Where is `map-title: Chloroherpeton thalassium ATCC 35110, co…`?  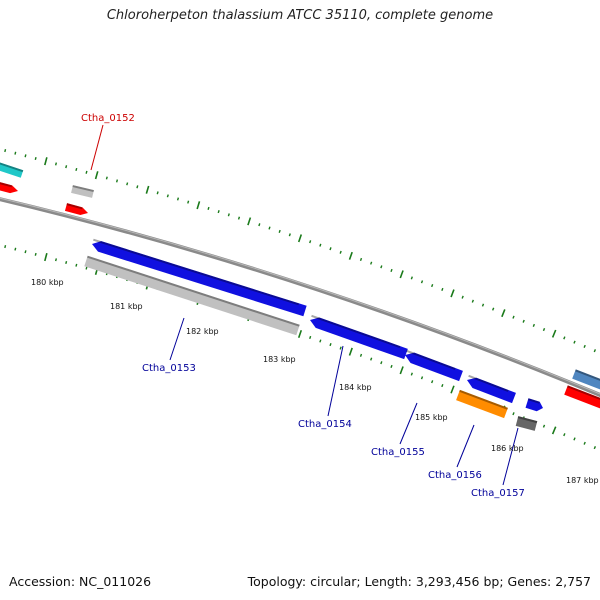 map-title: Chloroherpeton thalassium ATCC 35110, co… is located at coordinates (300, 15).